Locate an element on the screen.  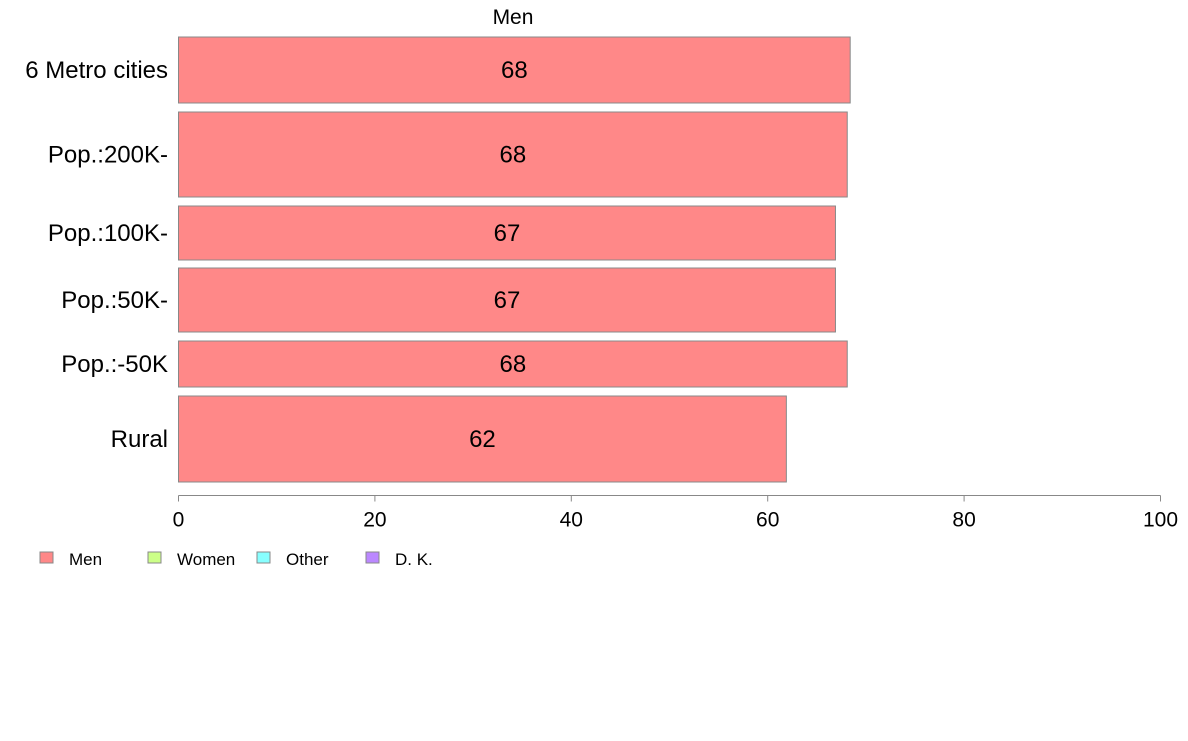
x-tick-label: 40 is located at coordinates (571, 520).